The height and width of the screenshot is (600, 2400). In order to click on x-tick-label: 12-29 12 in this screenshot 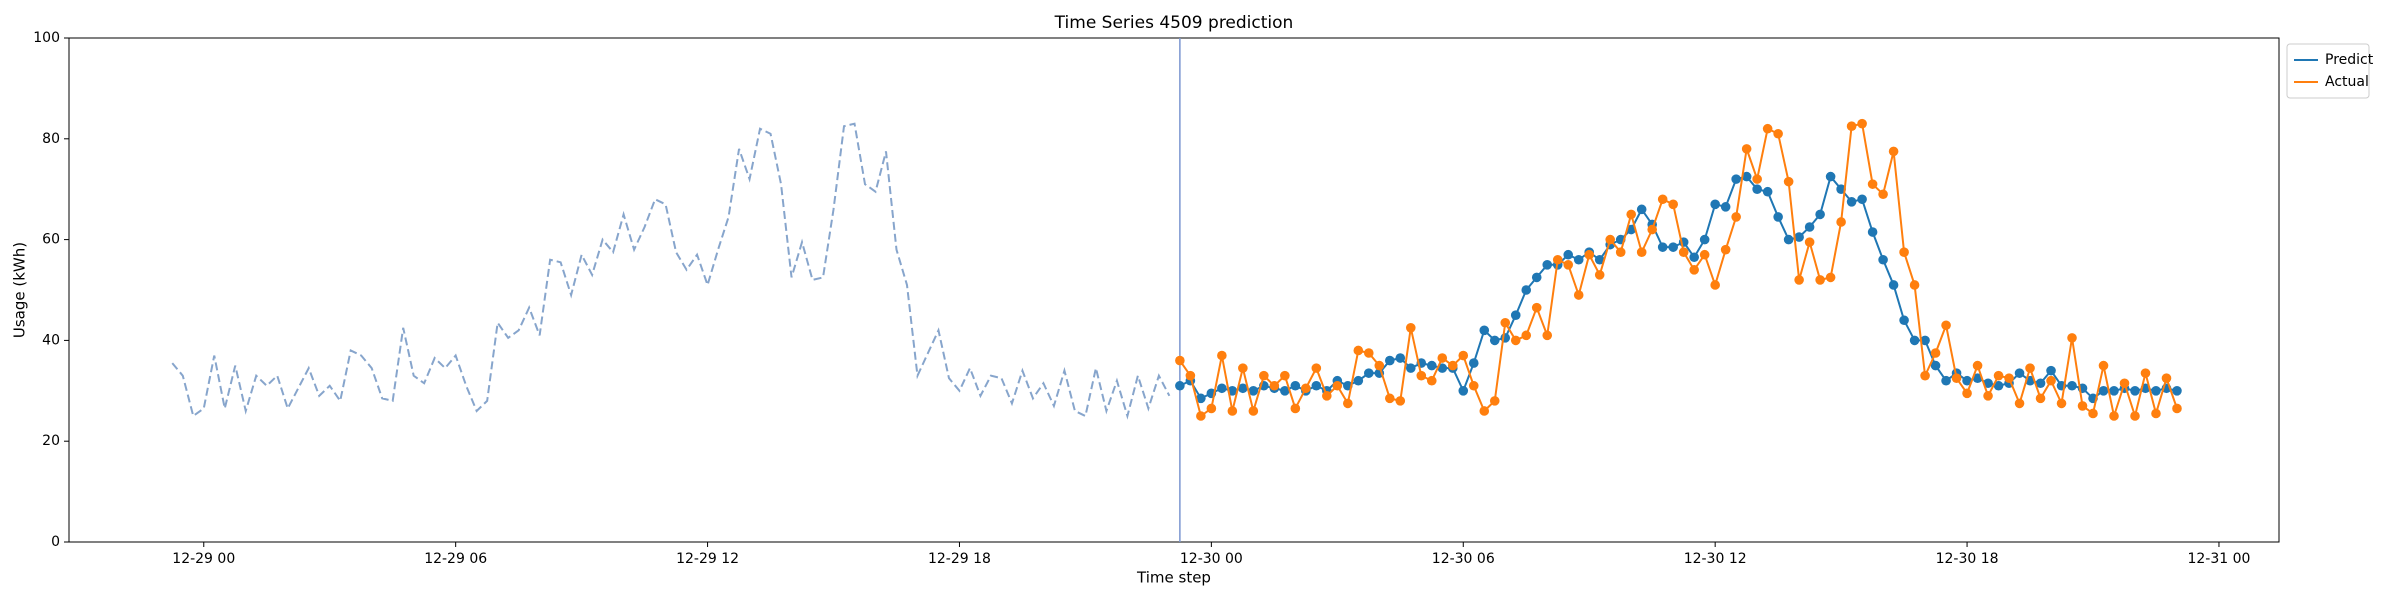, I will do `click(707, 559)`.